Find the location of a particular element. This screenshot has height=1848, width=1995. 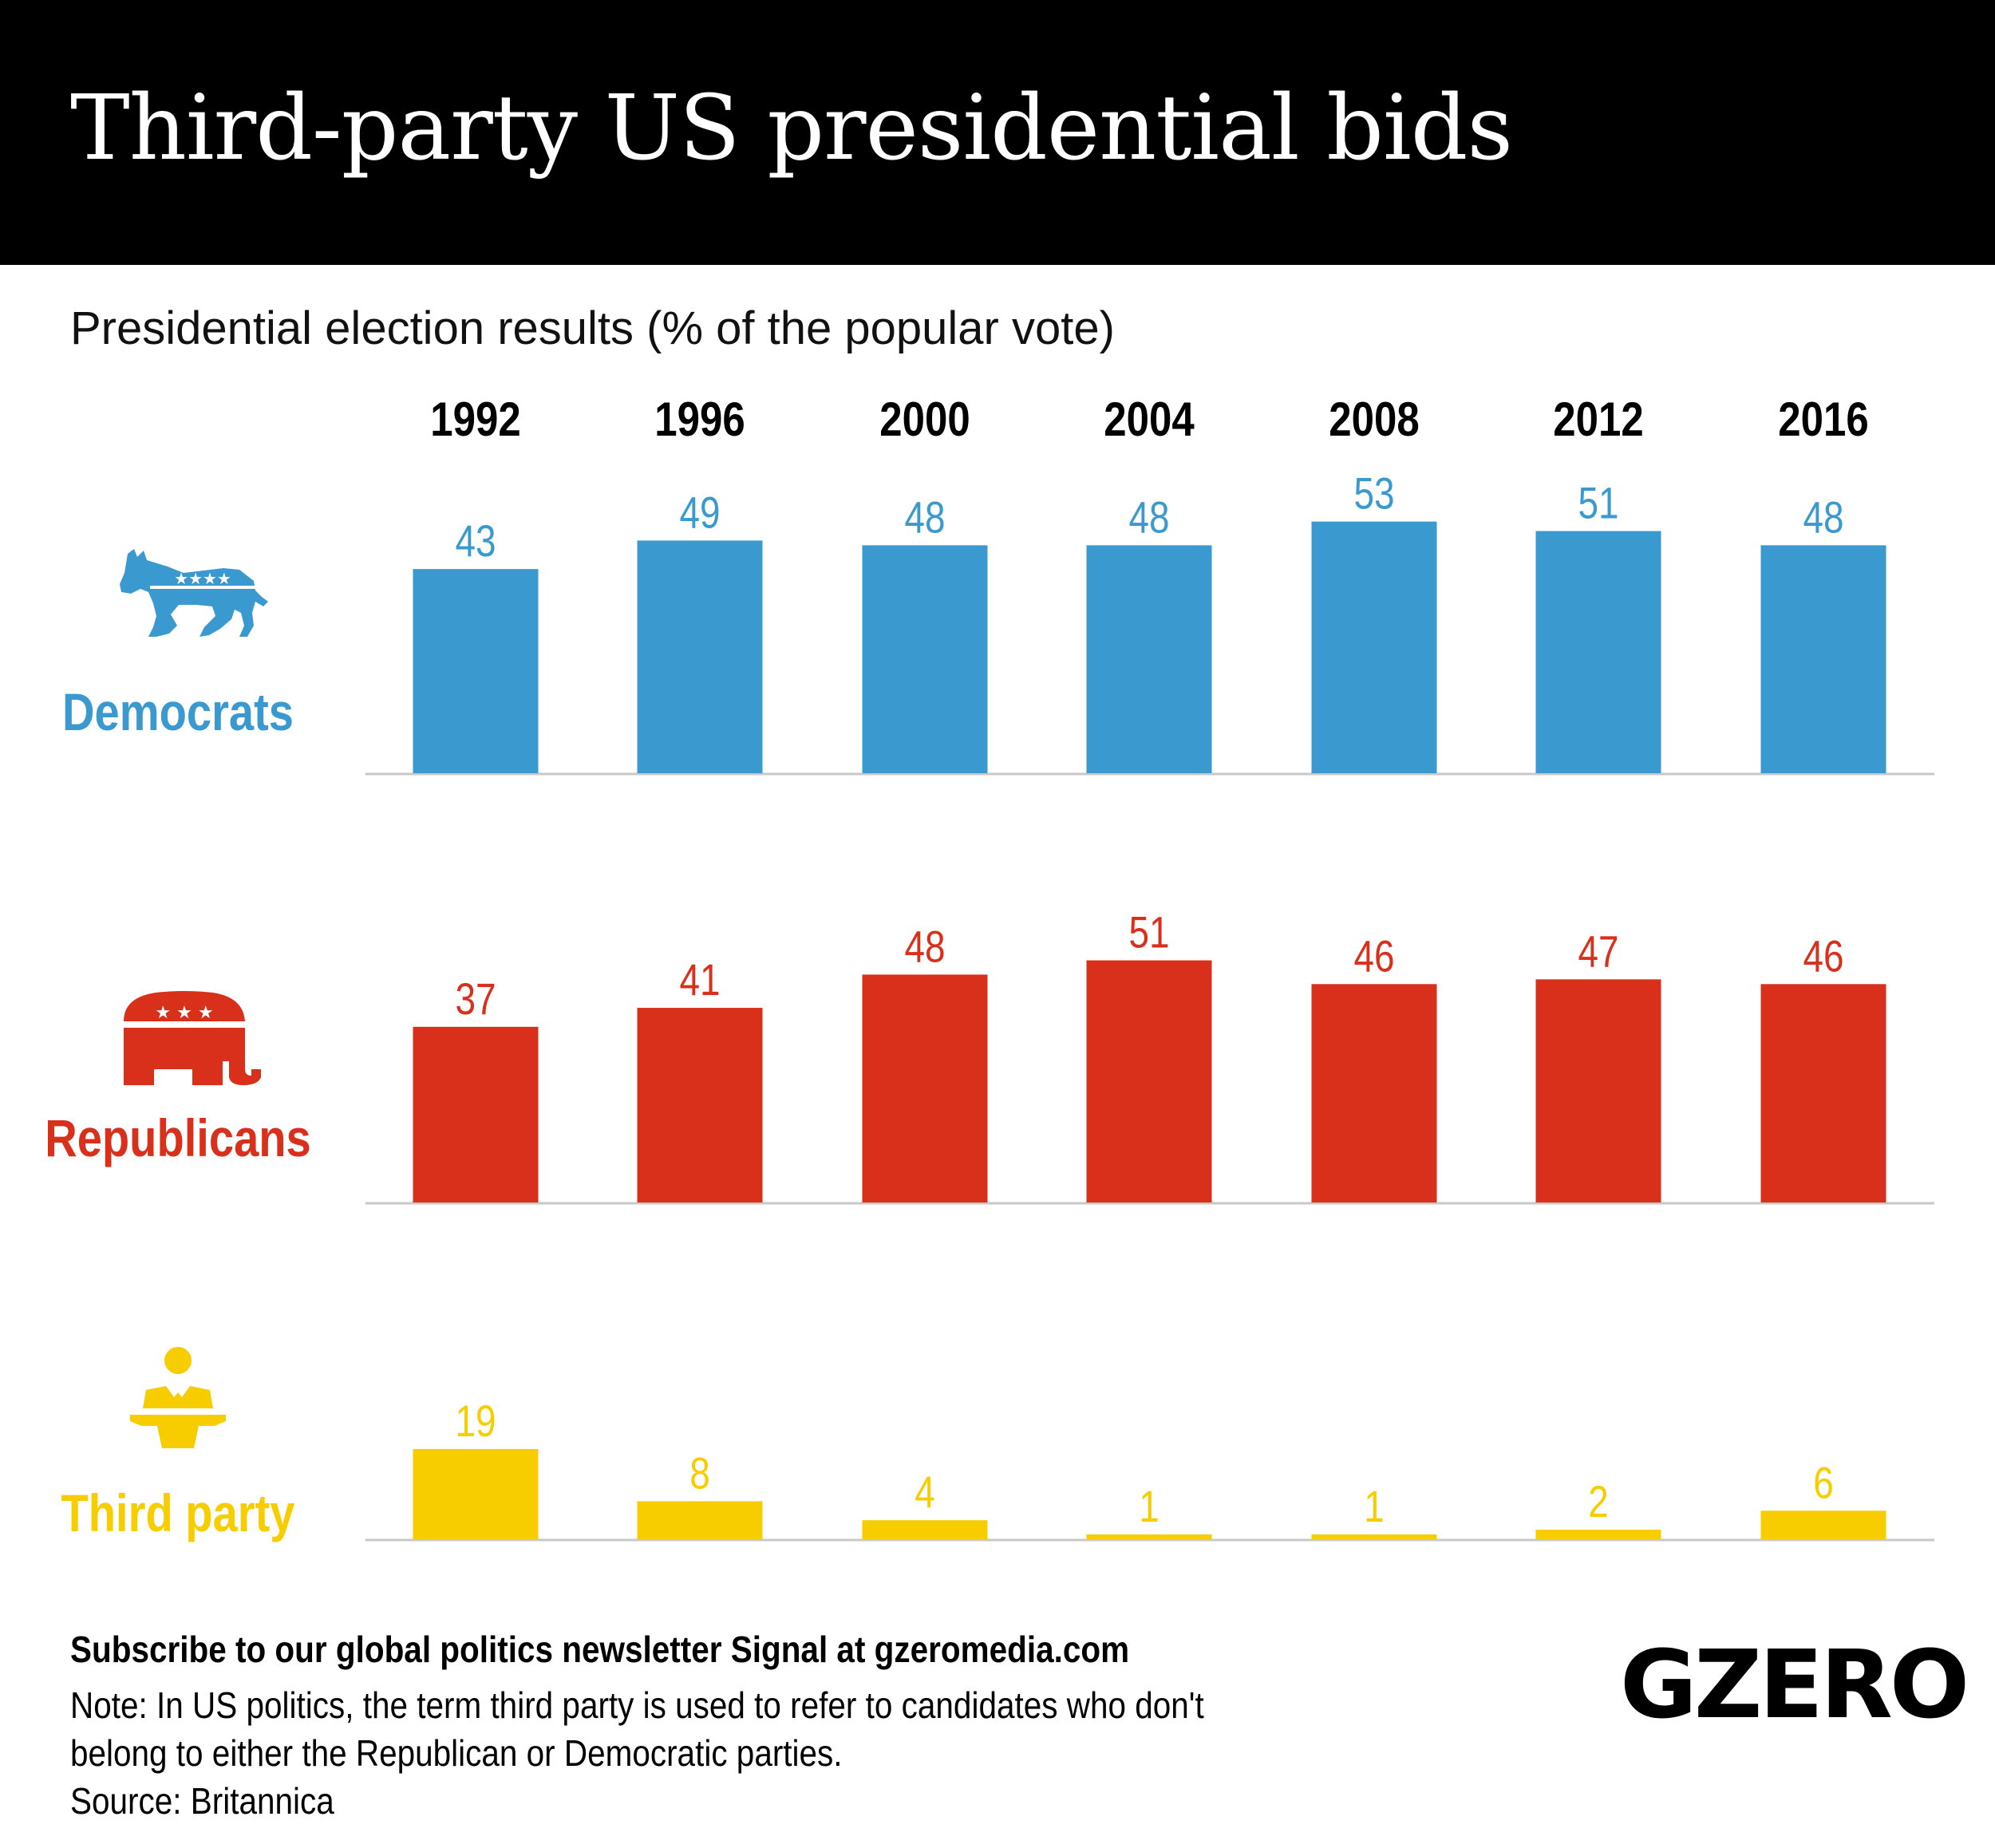

data-label: 53 is located at coordinates (1373, 493).